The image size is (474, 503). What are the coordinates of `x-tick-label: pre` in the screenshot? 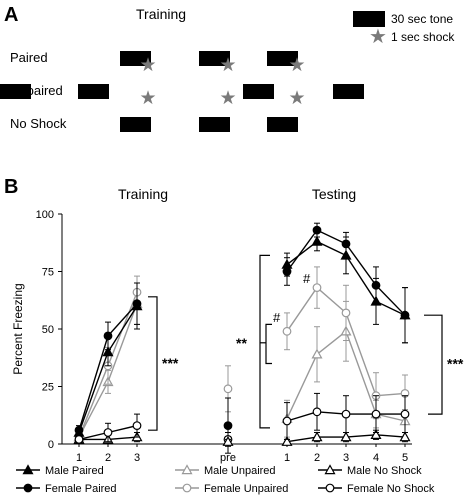 It's located at (228, 458).